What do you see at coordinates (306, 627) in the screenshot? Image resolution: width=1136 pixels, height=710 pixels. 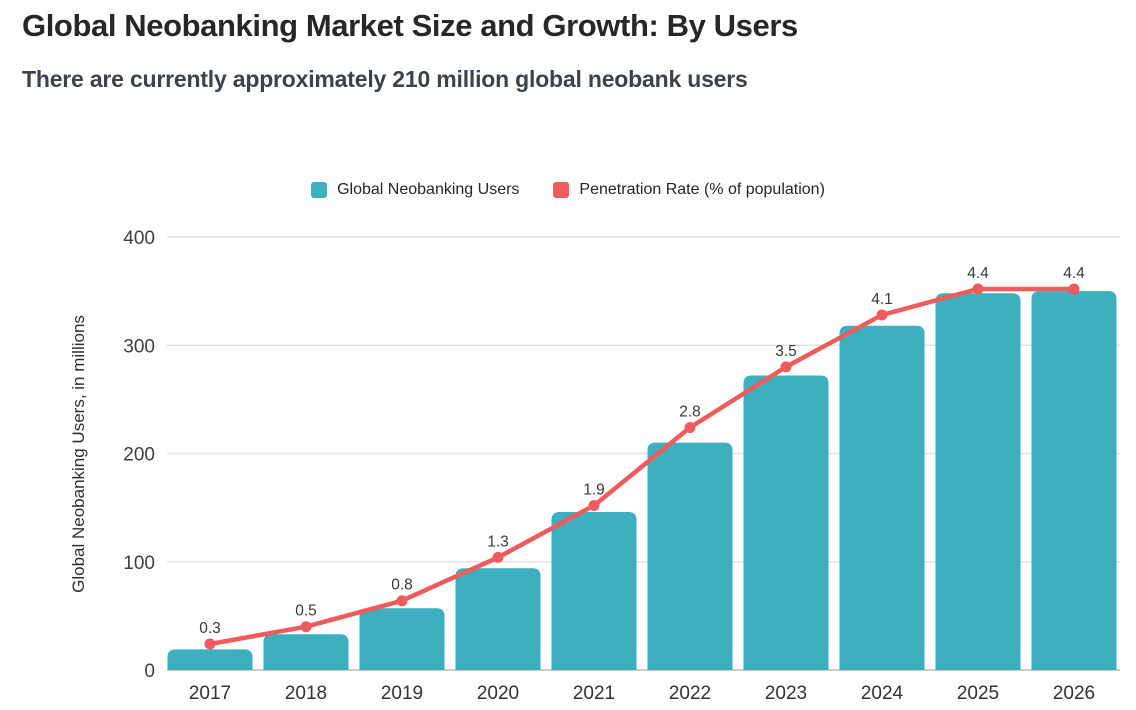 I see `line-point-2018` at bounding box center [306, 627].